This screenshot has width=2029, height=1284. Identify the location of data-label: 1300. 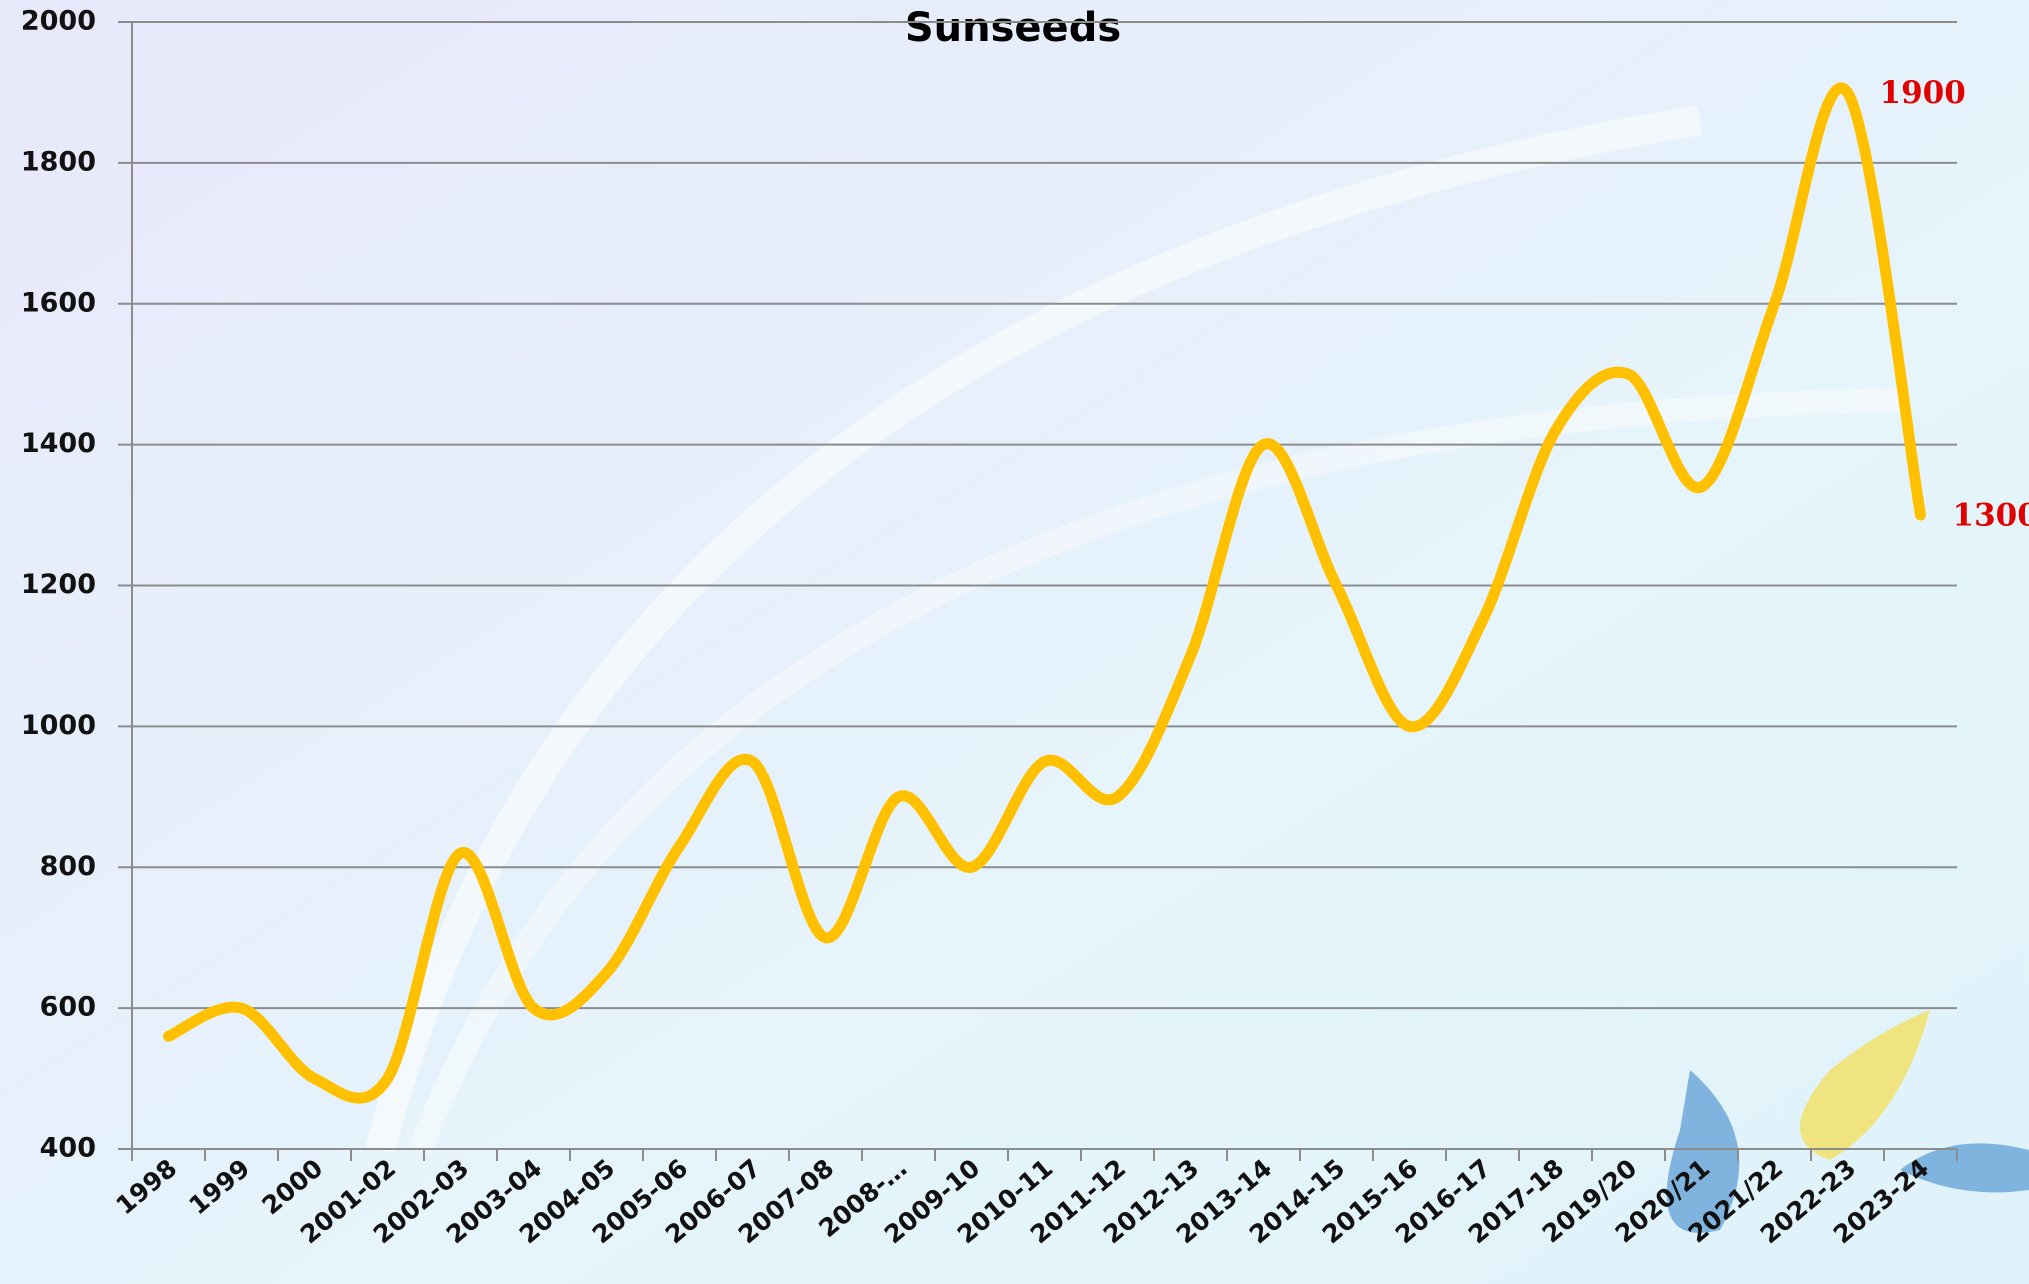
(1991, 516).